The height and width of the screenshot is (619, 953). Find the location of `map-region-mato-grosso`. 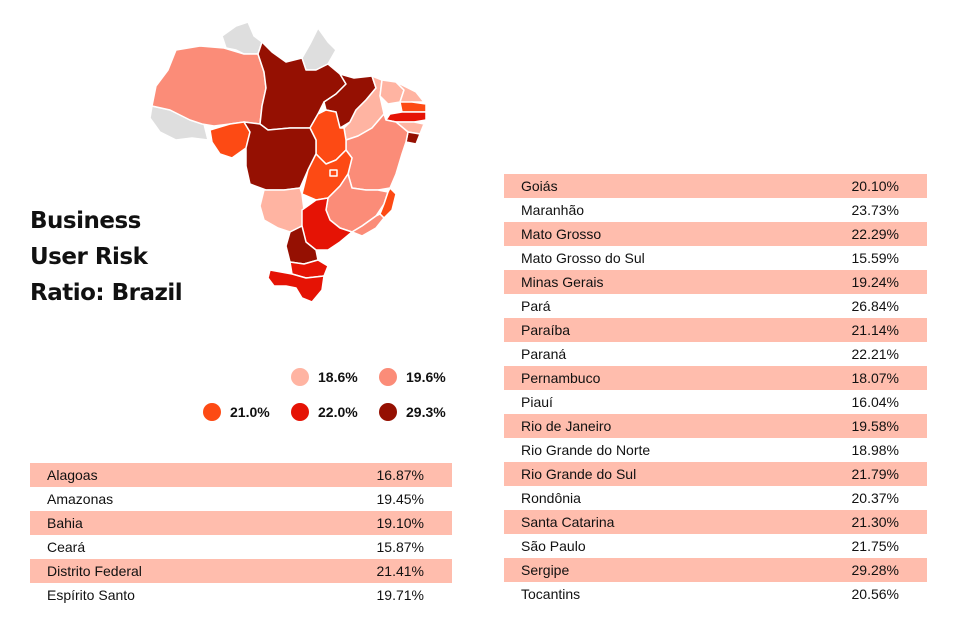

map-region-mato-grosso is located at coordinates (280, 156).